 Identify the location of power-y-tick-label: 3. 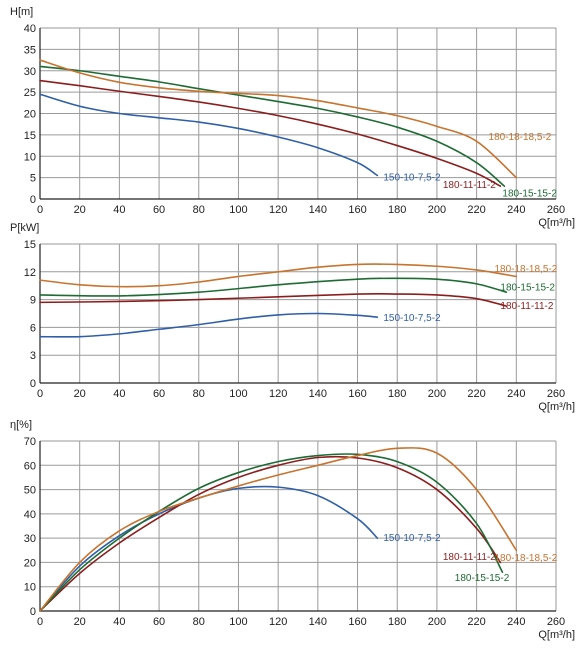
(33, 356).